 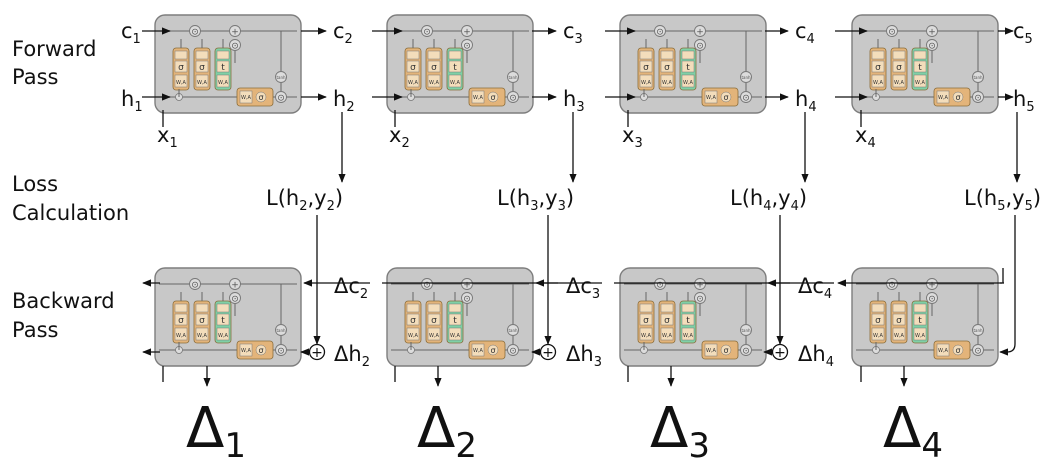 I want to click on backward-lstm-cell-3: σ W,A σ W,A t W,A ⊙ + ⊙ tanh ⊙ W,A σ, so click(x=693, y=317).